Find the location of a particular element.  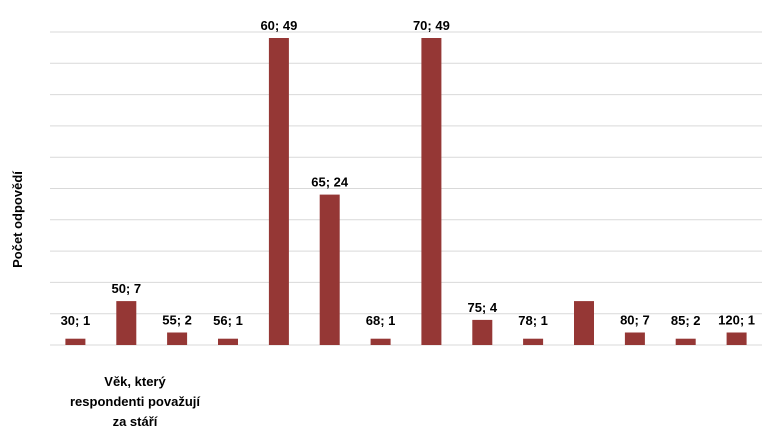

data-label: 78; 1 is located at coordinates (533, 320).